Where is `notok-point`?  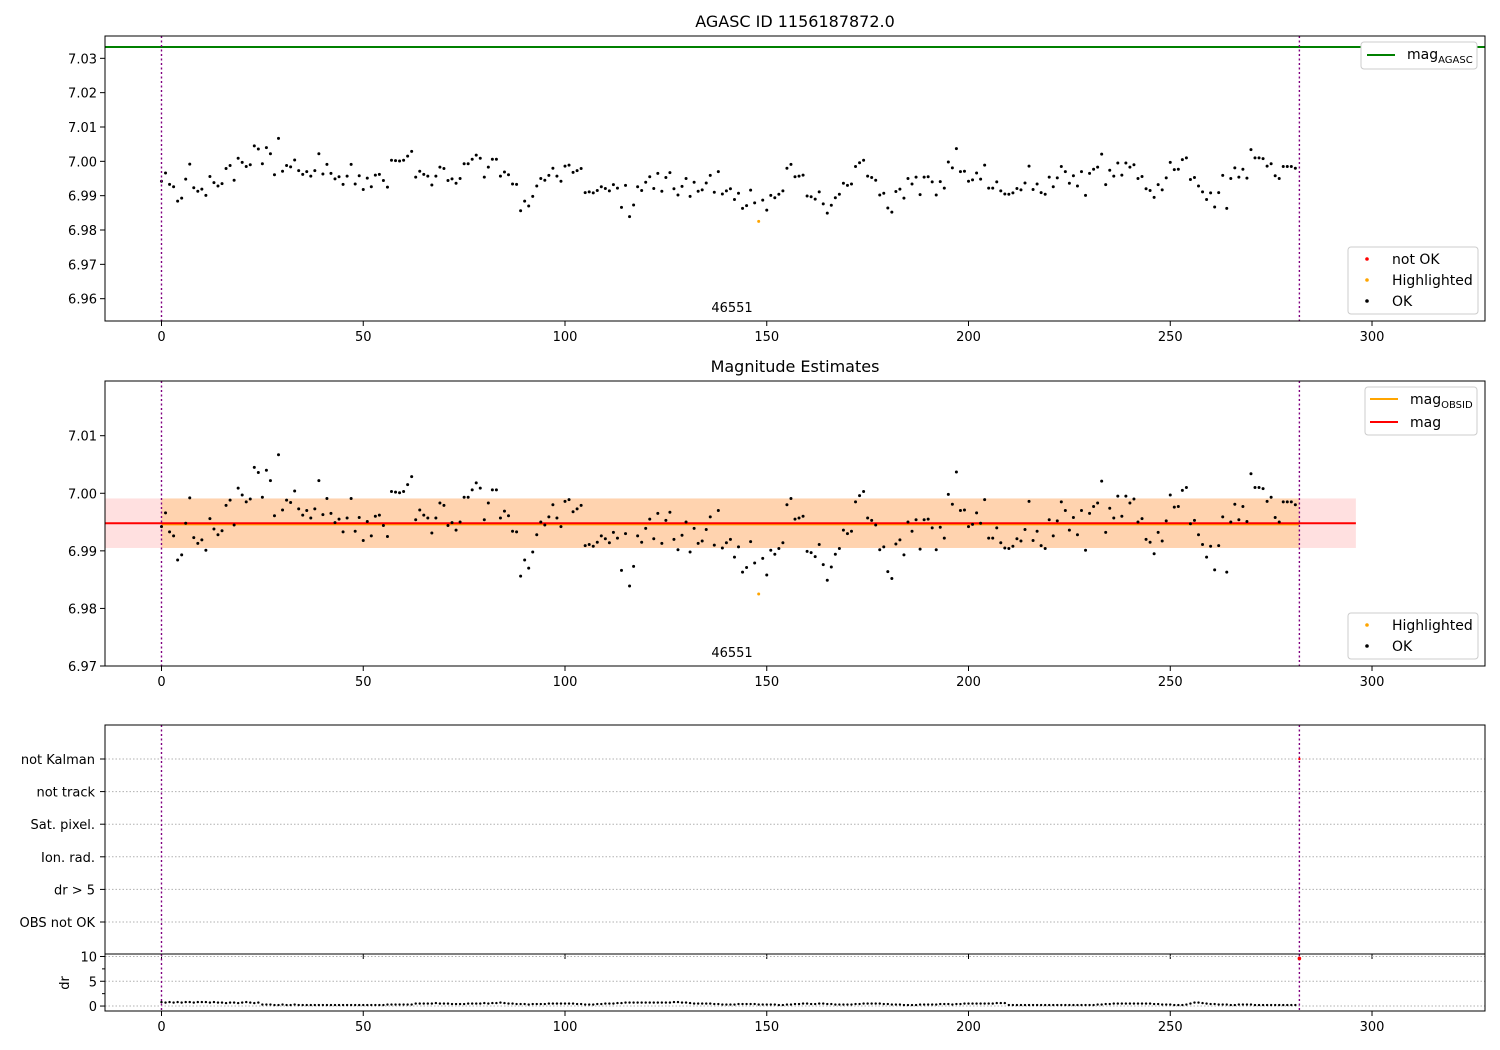
notok-point is located at coordinates (1299, 958).